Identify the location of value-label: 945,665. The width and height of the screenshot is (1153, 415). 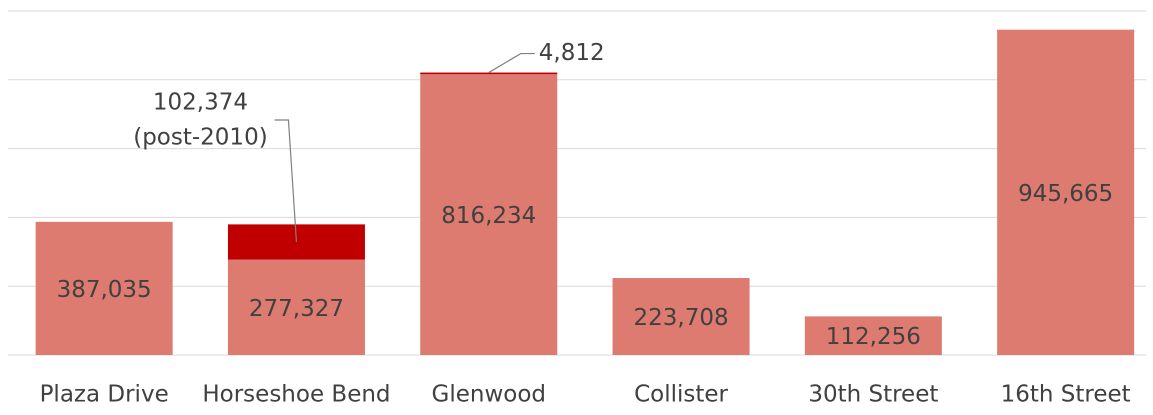
(1065, 194).